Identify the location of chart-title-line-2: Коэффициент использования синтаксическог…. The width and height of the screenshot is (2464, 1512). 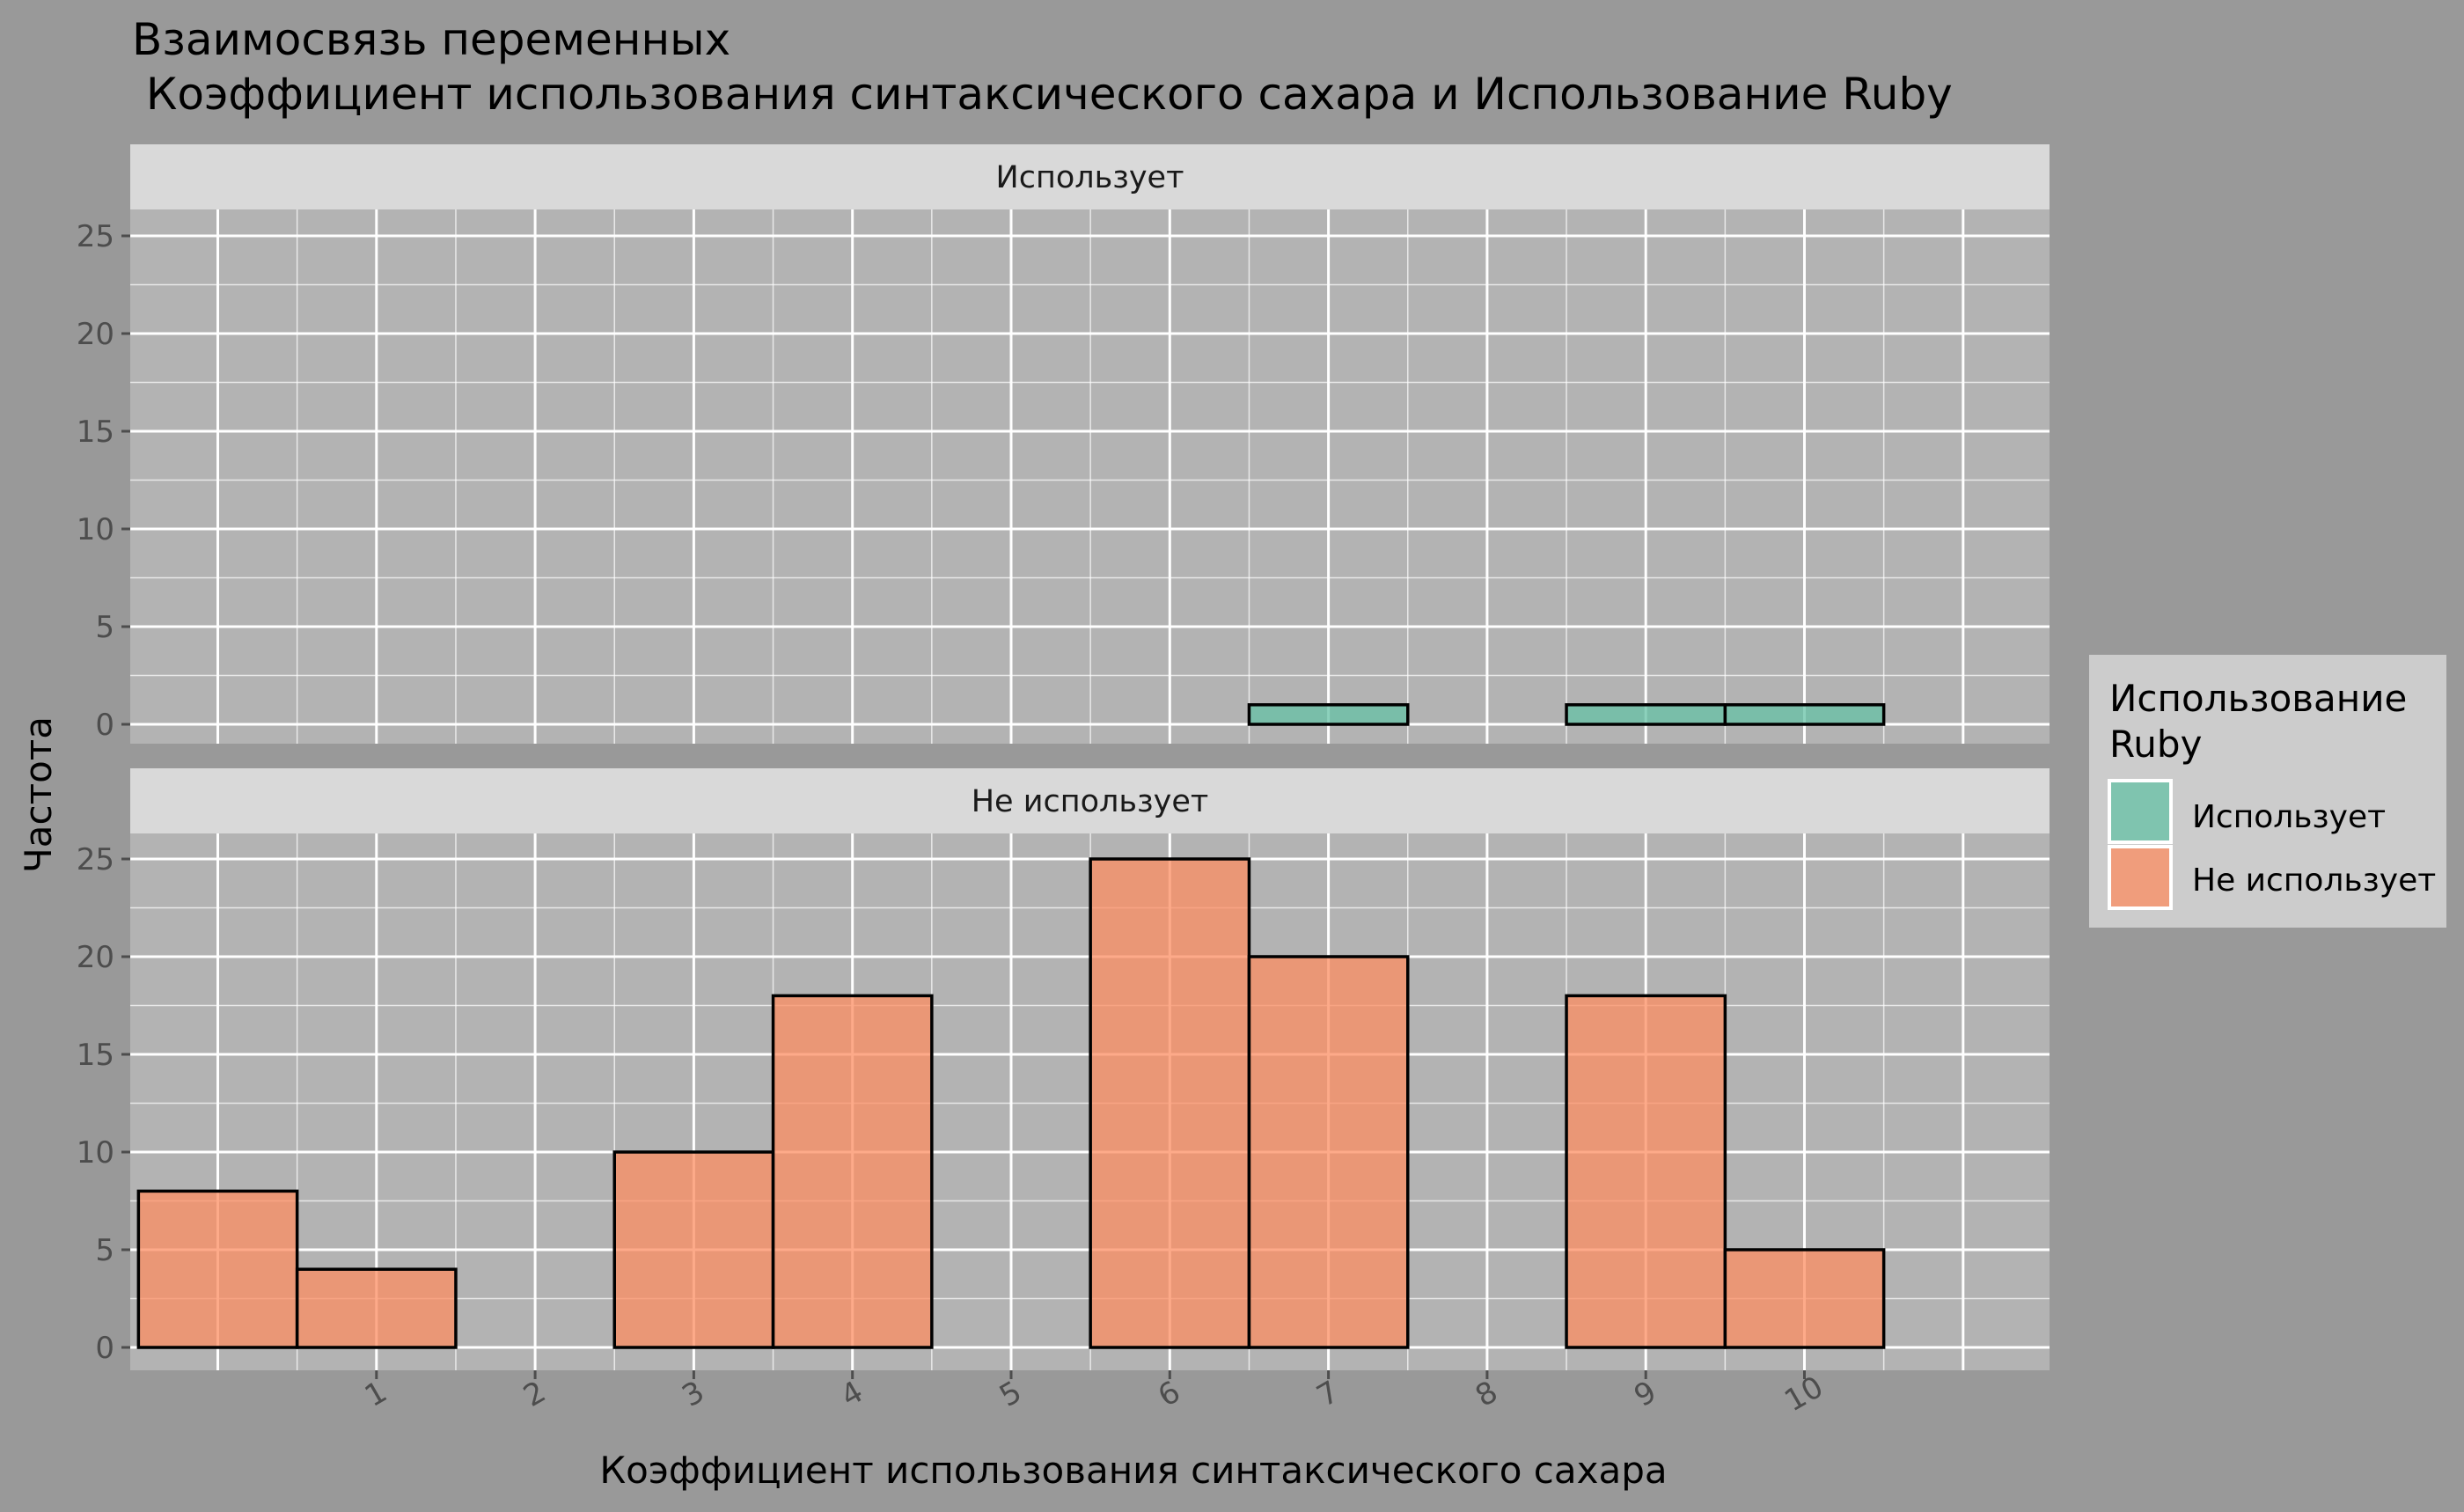
(1042, 94).